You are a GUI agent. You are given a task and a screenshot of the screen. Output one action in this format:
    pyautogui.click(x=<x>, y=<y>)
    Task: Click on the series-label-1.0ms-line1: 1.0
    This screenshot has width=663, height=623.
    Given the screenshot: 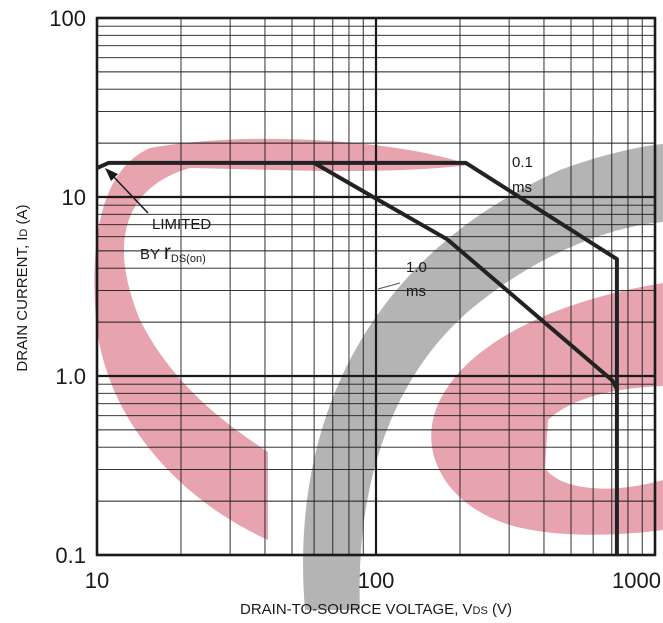 What is the action you would take?
    pyautogui.click(x=416, y=267)
    